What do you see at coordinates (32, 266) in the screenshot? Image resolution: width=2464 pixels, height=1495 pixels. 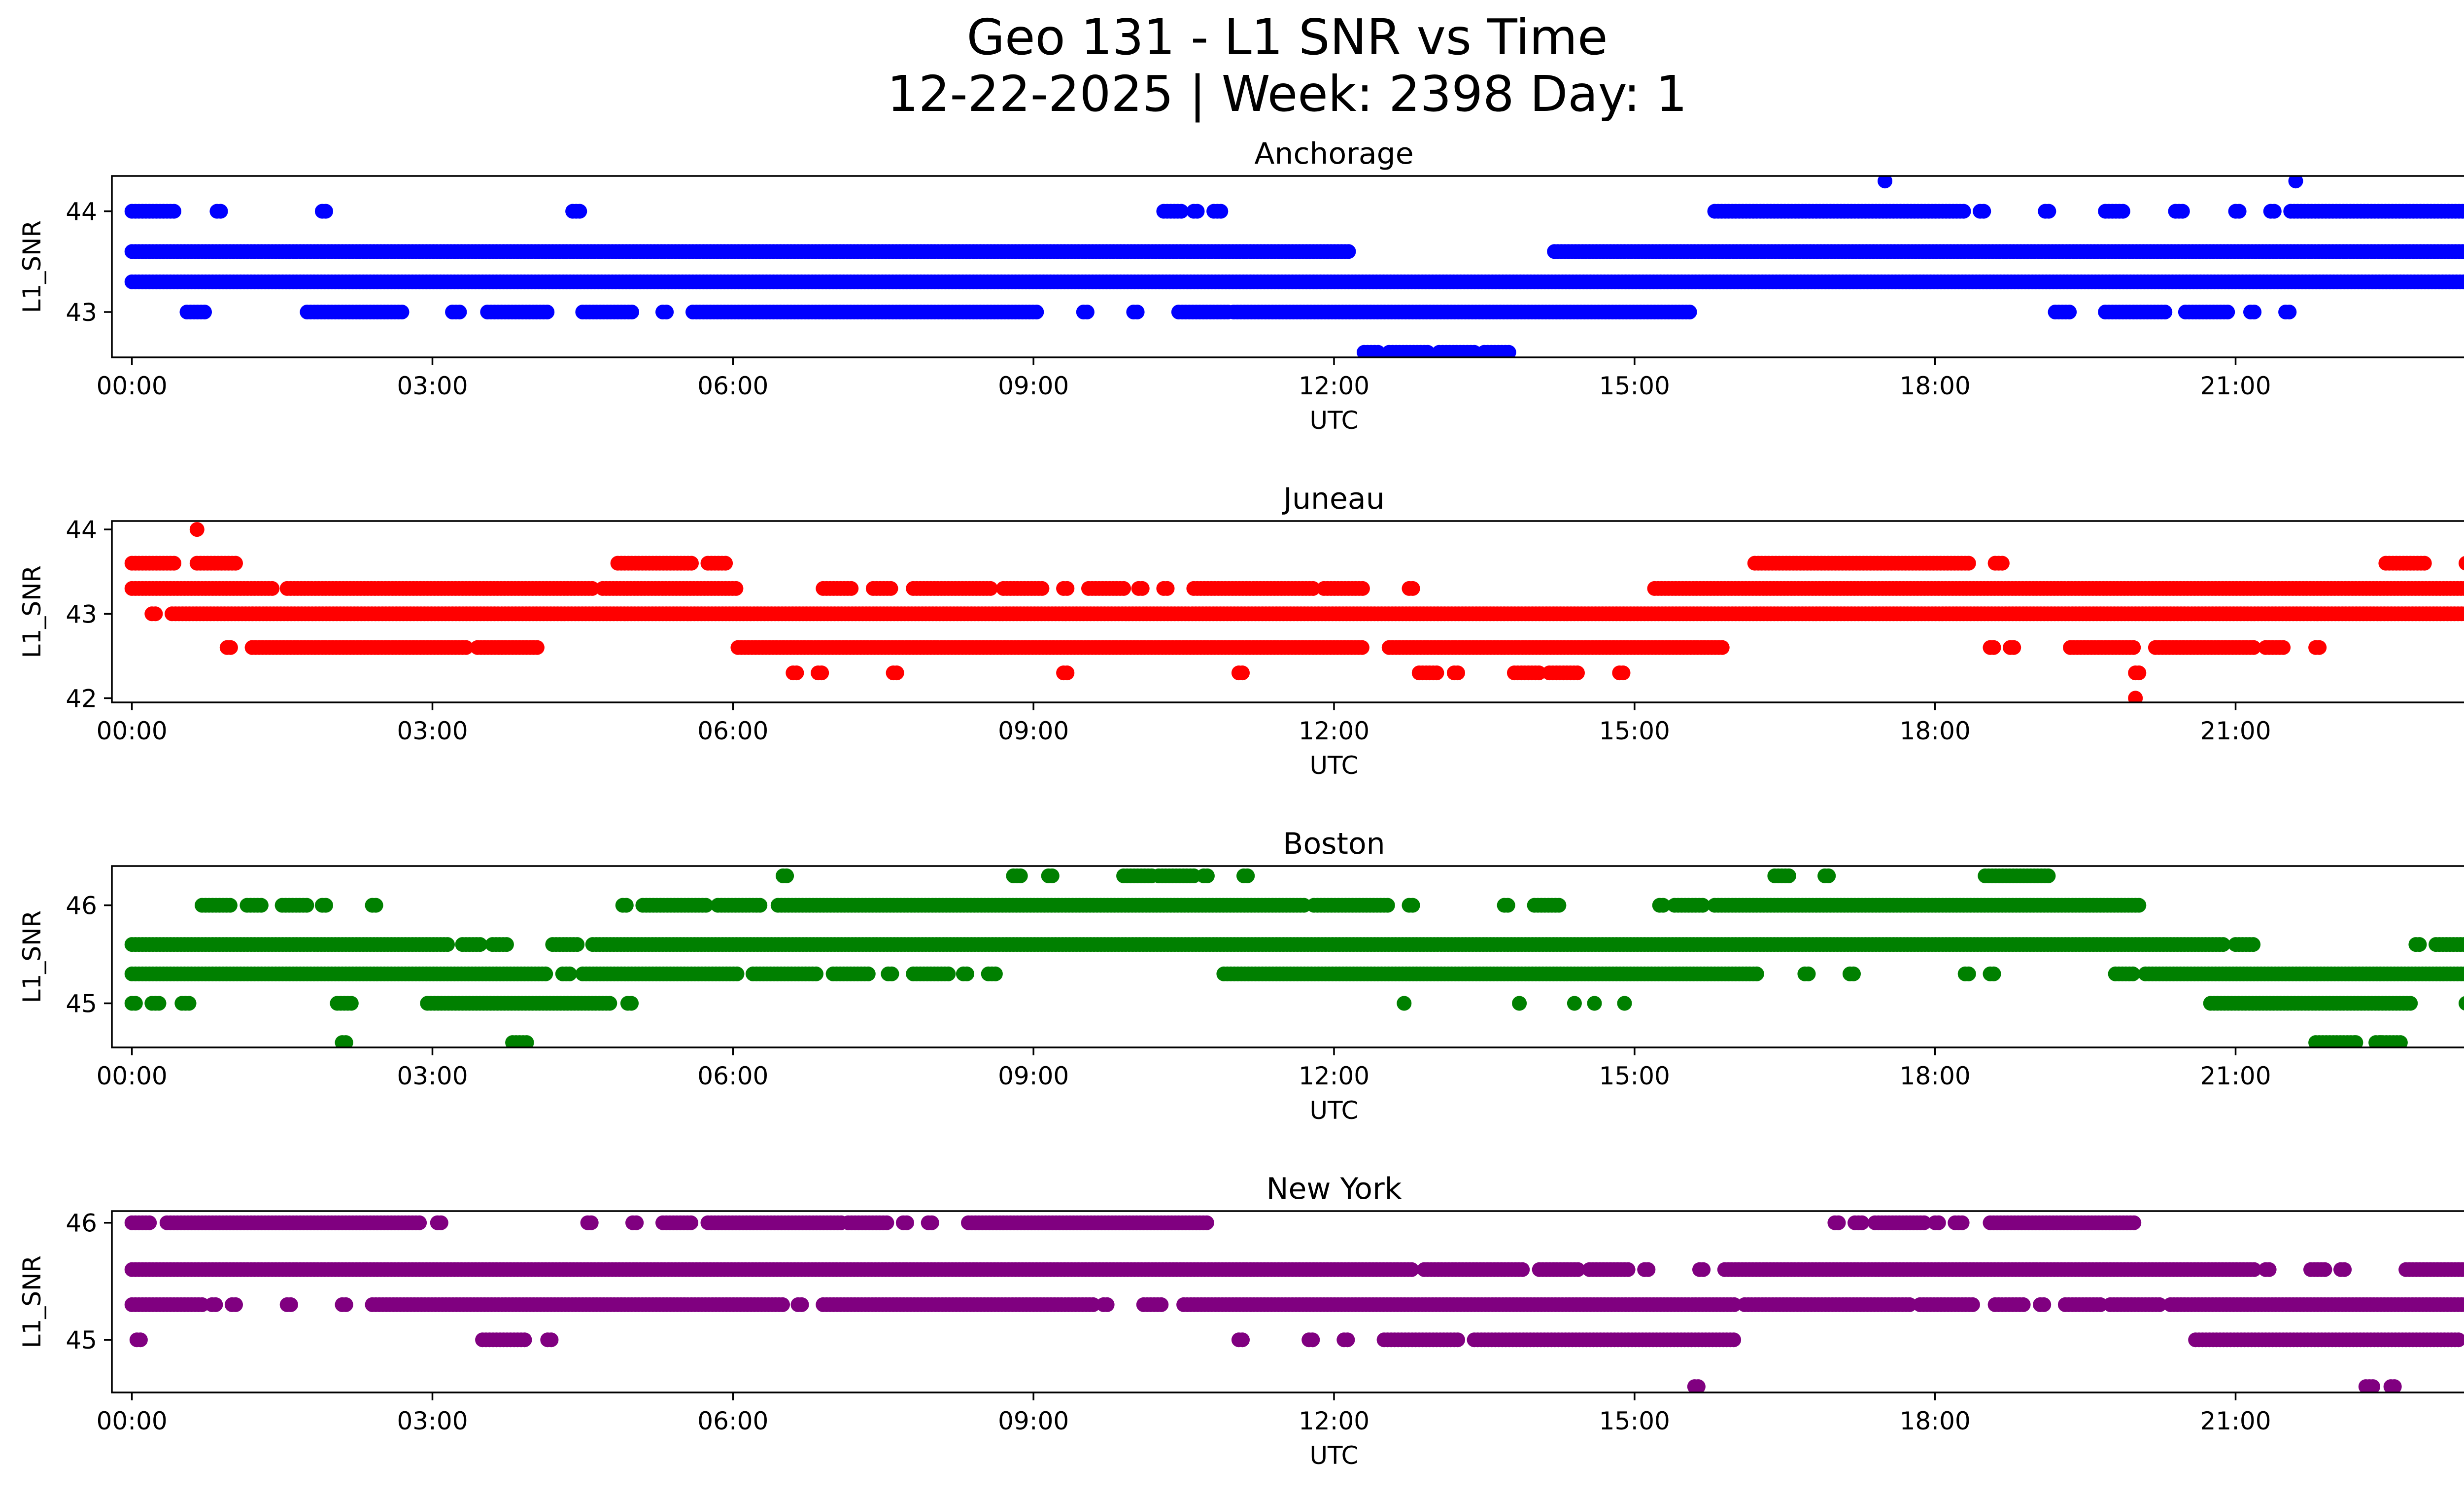 I see `y-axis-label: L1_SNR` at bounding box center [32, 266].